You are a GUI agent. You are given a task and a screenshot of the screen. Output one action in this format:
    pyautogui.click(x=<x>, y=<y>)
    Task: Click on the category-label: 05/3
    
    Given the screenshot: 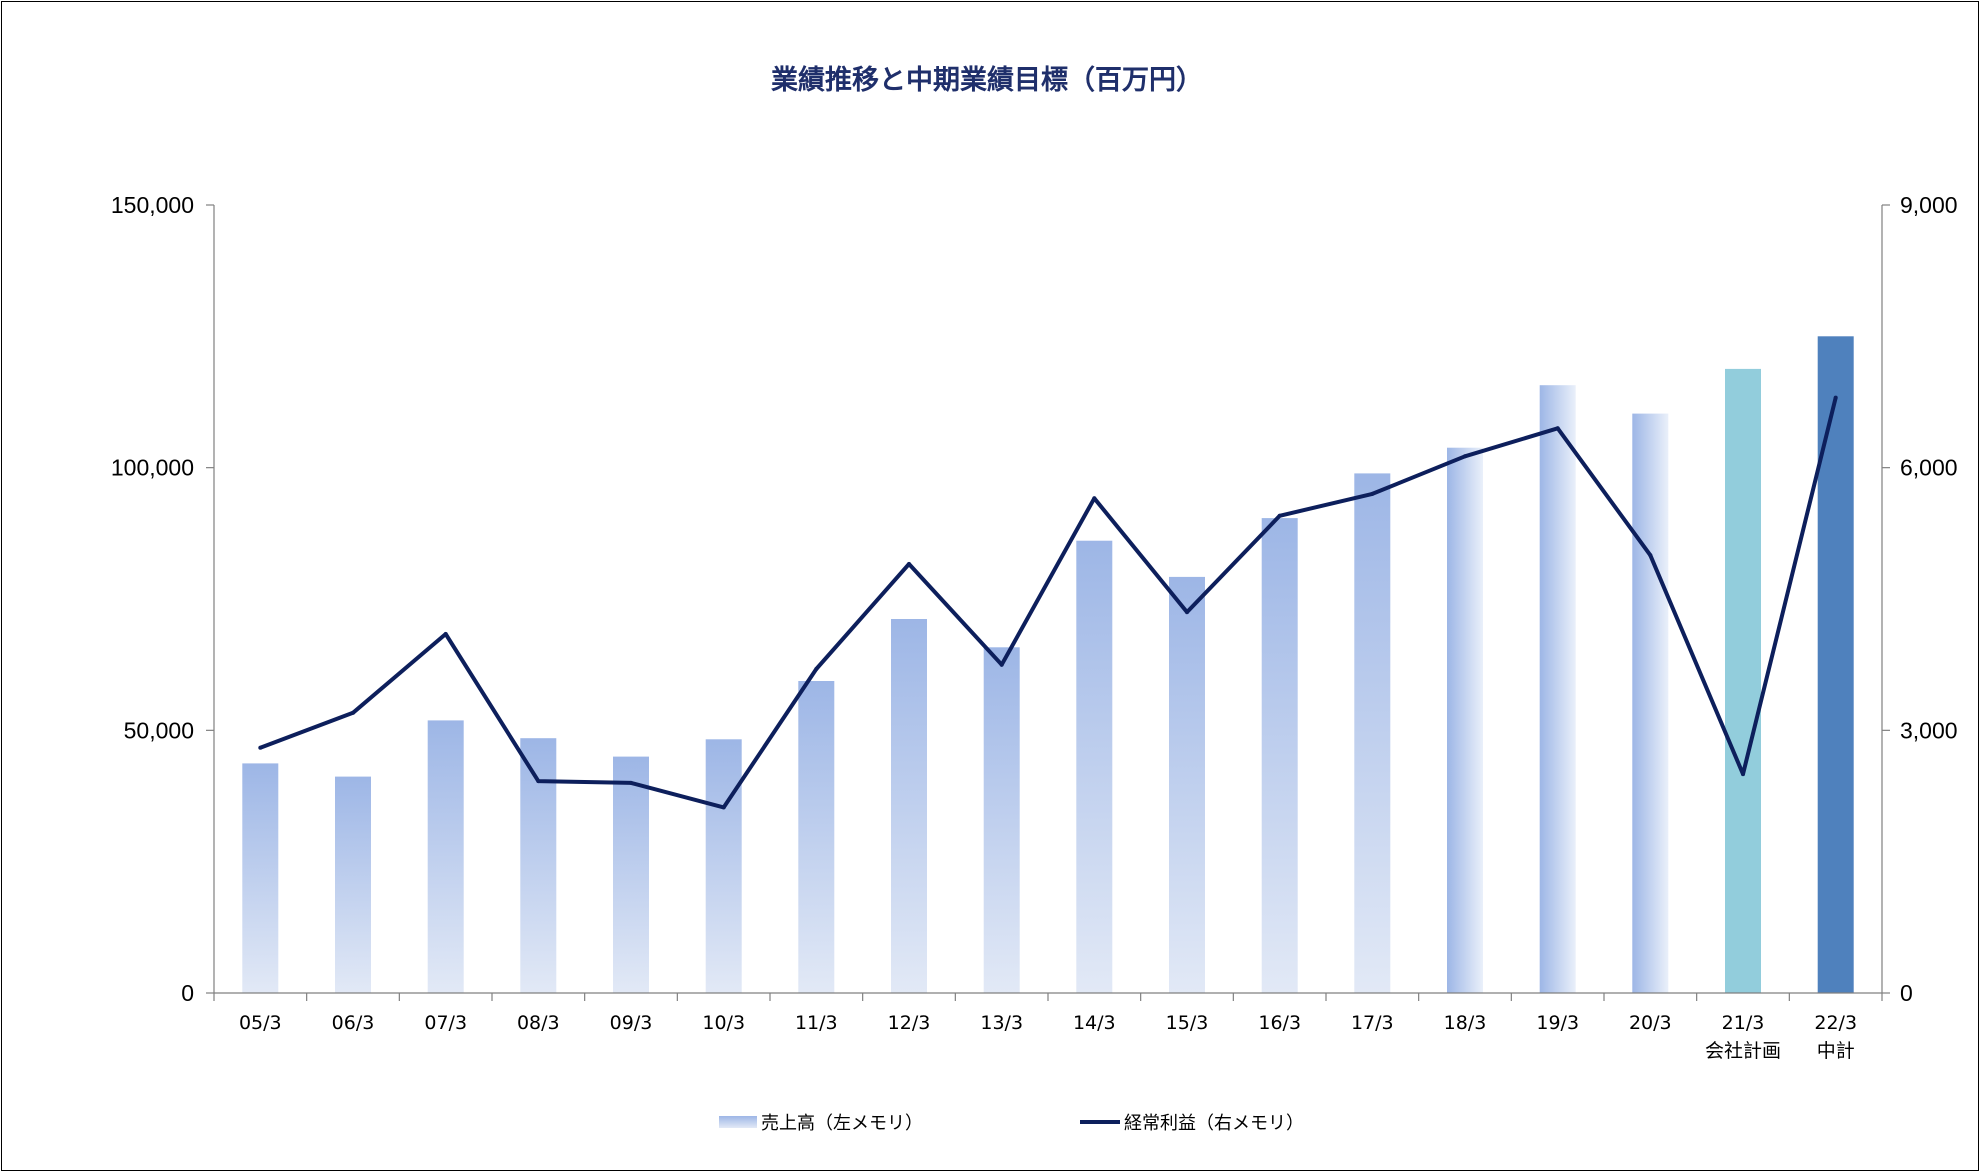 What is the action you would take?
    pyautogui.click(x=260, y=1023)
    